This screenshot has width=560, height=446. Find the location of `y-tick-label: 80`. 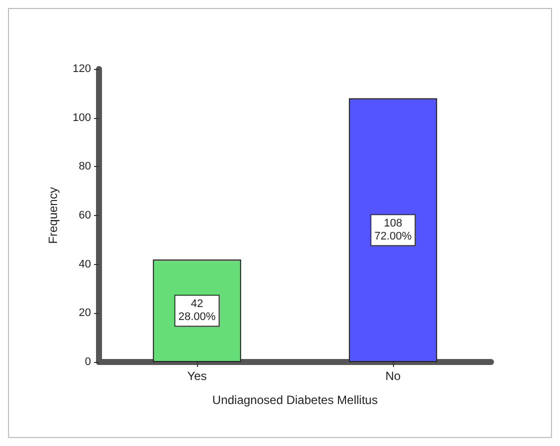

y-tick-label: 80 is located at coordinates (84, 166).